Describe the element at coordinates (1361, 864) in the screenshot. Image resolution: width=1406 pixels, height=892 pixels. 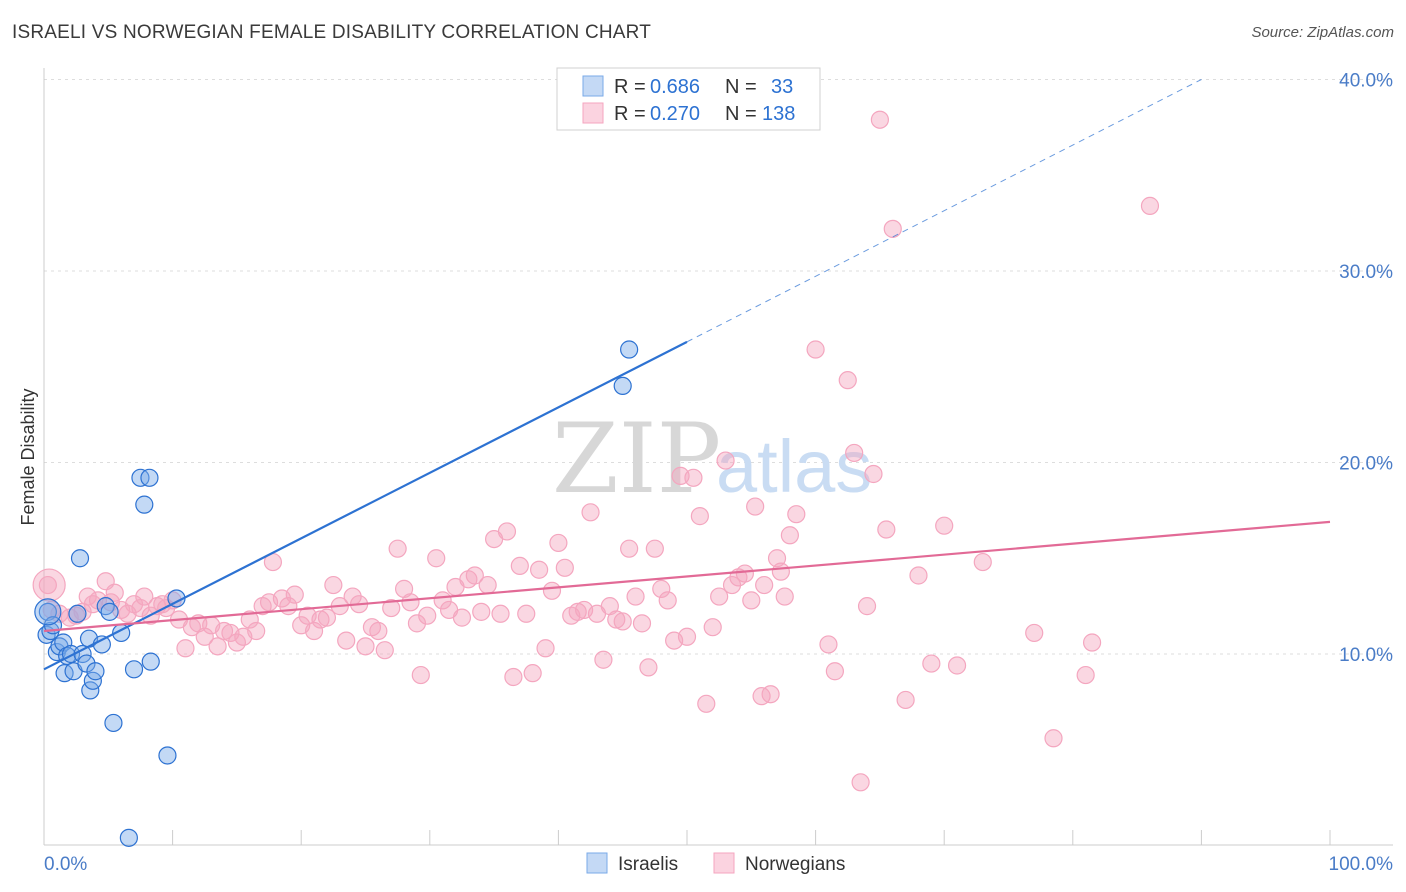
I see `x-tick-label-end: 100.0%` at that location.